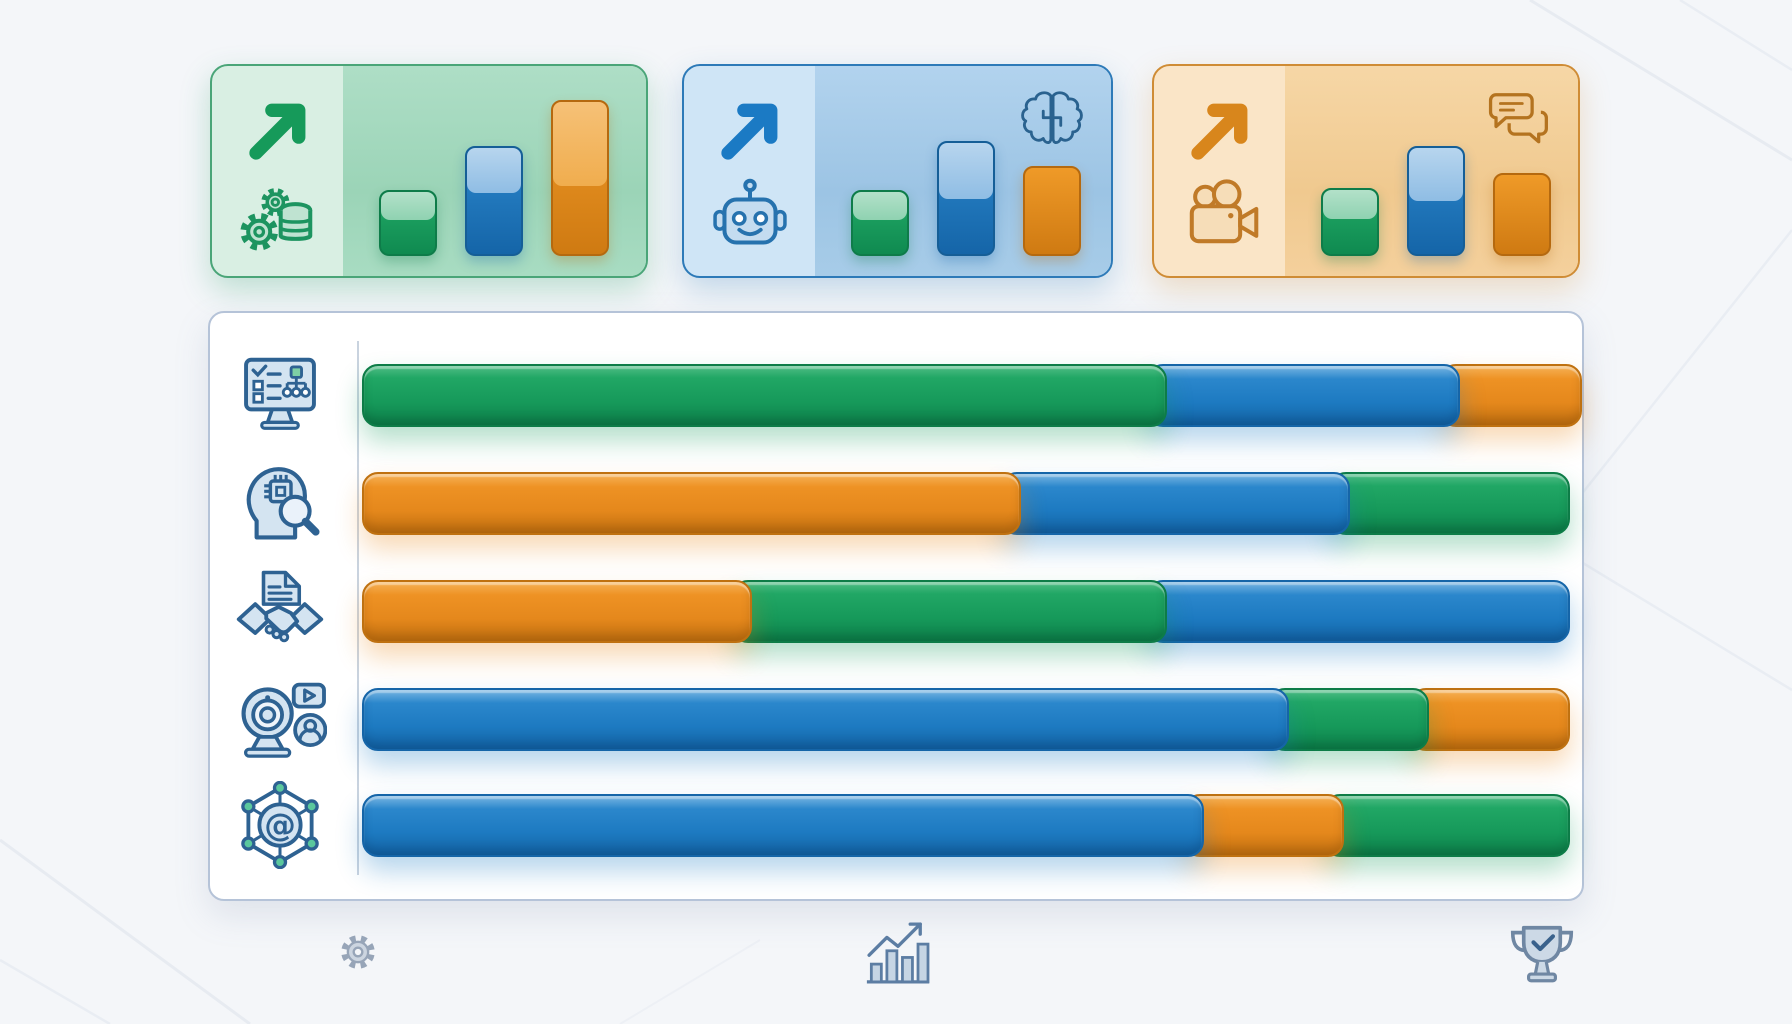  Describe the element at coordinates (898, 953) in the screenshot. I see `growth-chart-icon` at that location.